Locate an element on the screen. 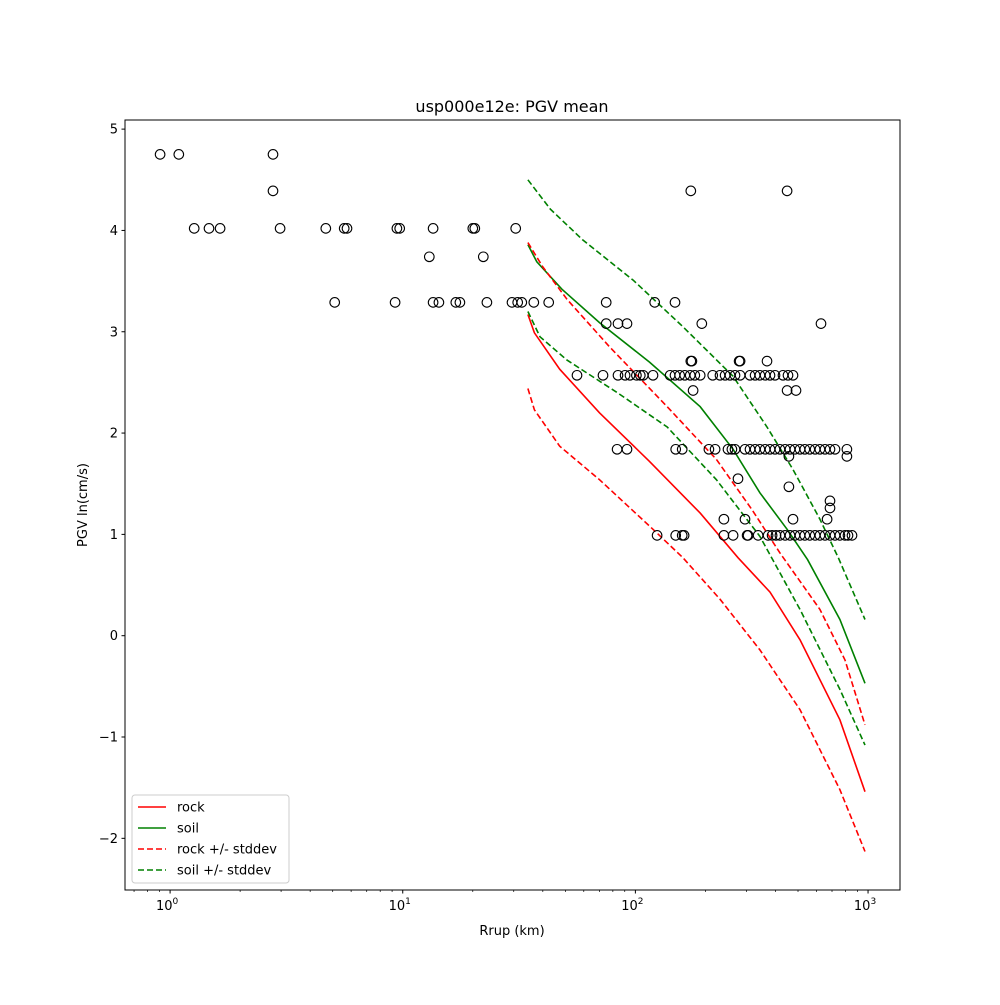 The width and height of the screenshot is (1000, 1005). y-tick-label: −1 is located at coordinates (108, 738).